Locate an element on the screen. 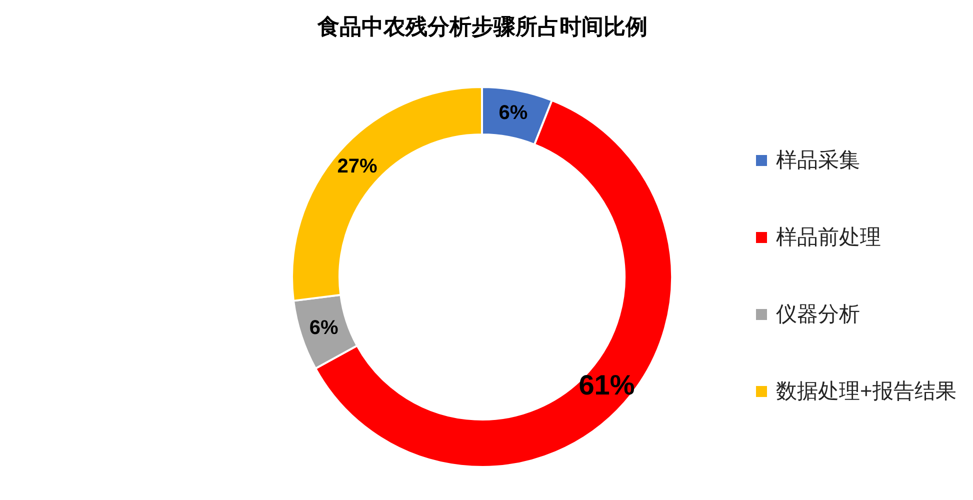 The width and height of the screenshot is (973, 500). chart-title: 食品中农残分析步骤所占时间比例 is located at coordinates (482, 27).